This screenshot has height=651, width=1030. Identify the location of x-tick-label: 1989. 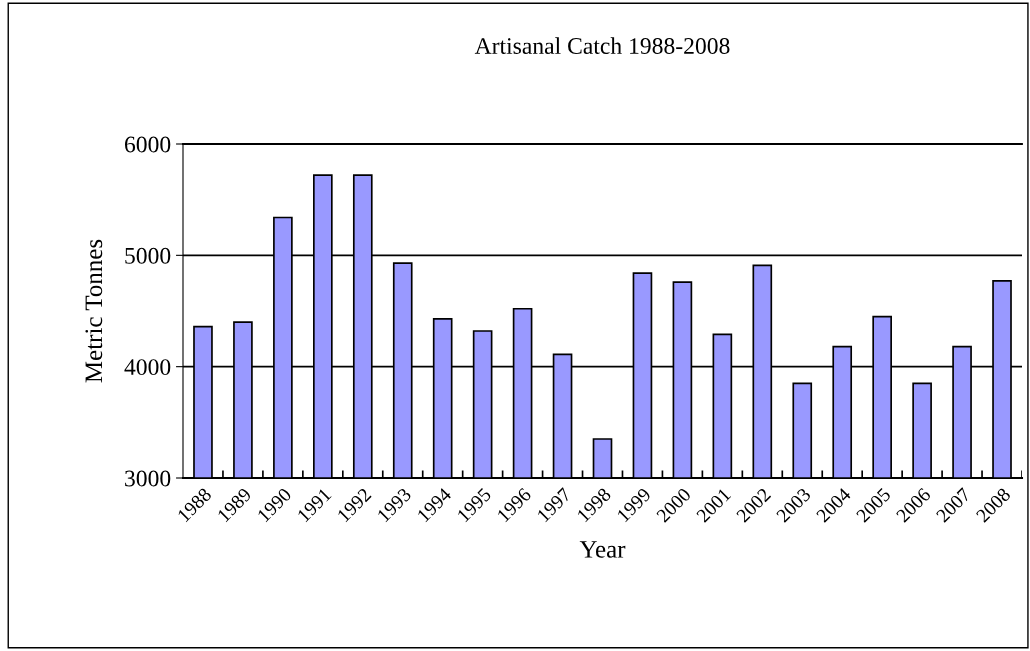
(235, 505).